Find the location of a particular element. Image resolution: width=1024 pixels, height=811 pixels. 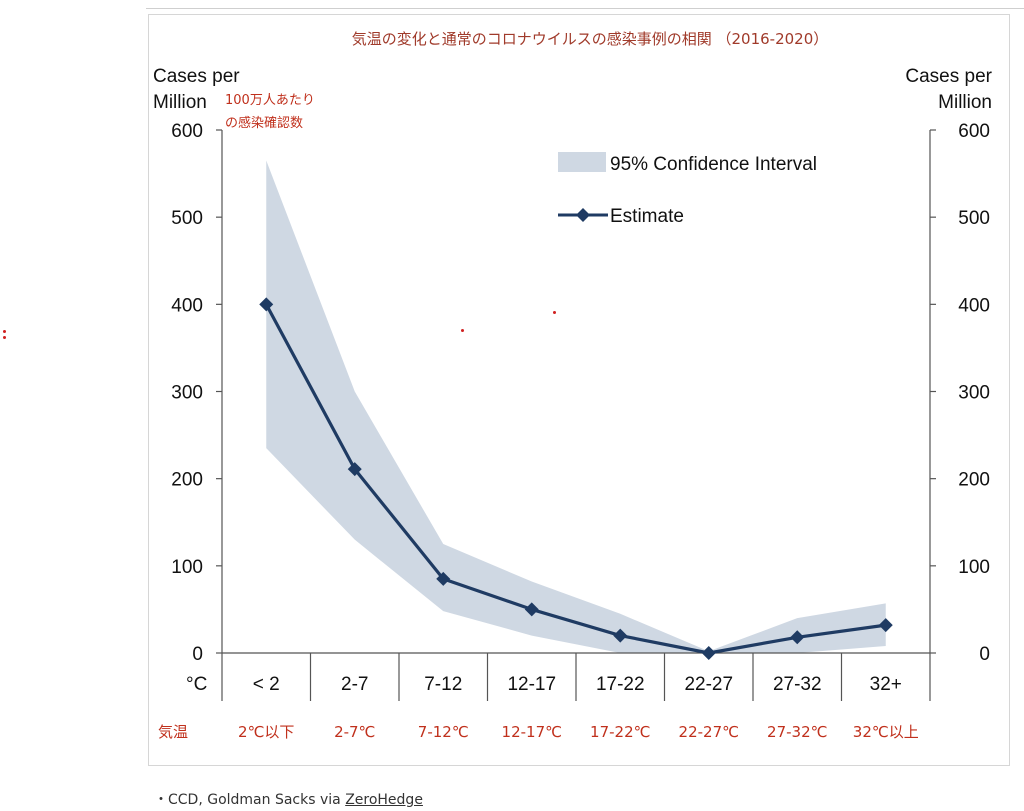

x-tick-label: 2-7 is located at coordinates (354, 684).